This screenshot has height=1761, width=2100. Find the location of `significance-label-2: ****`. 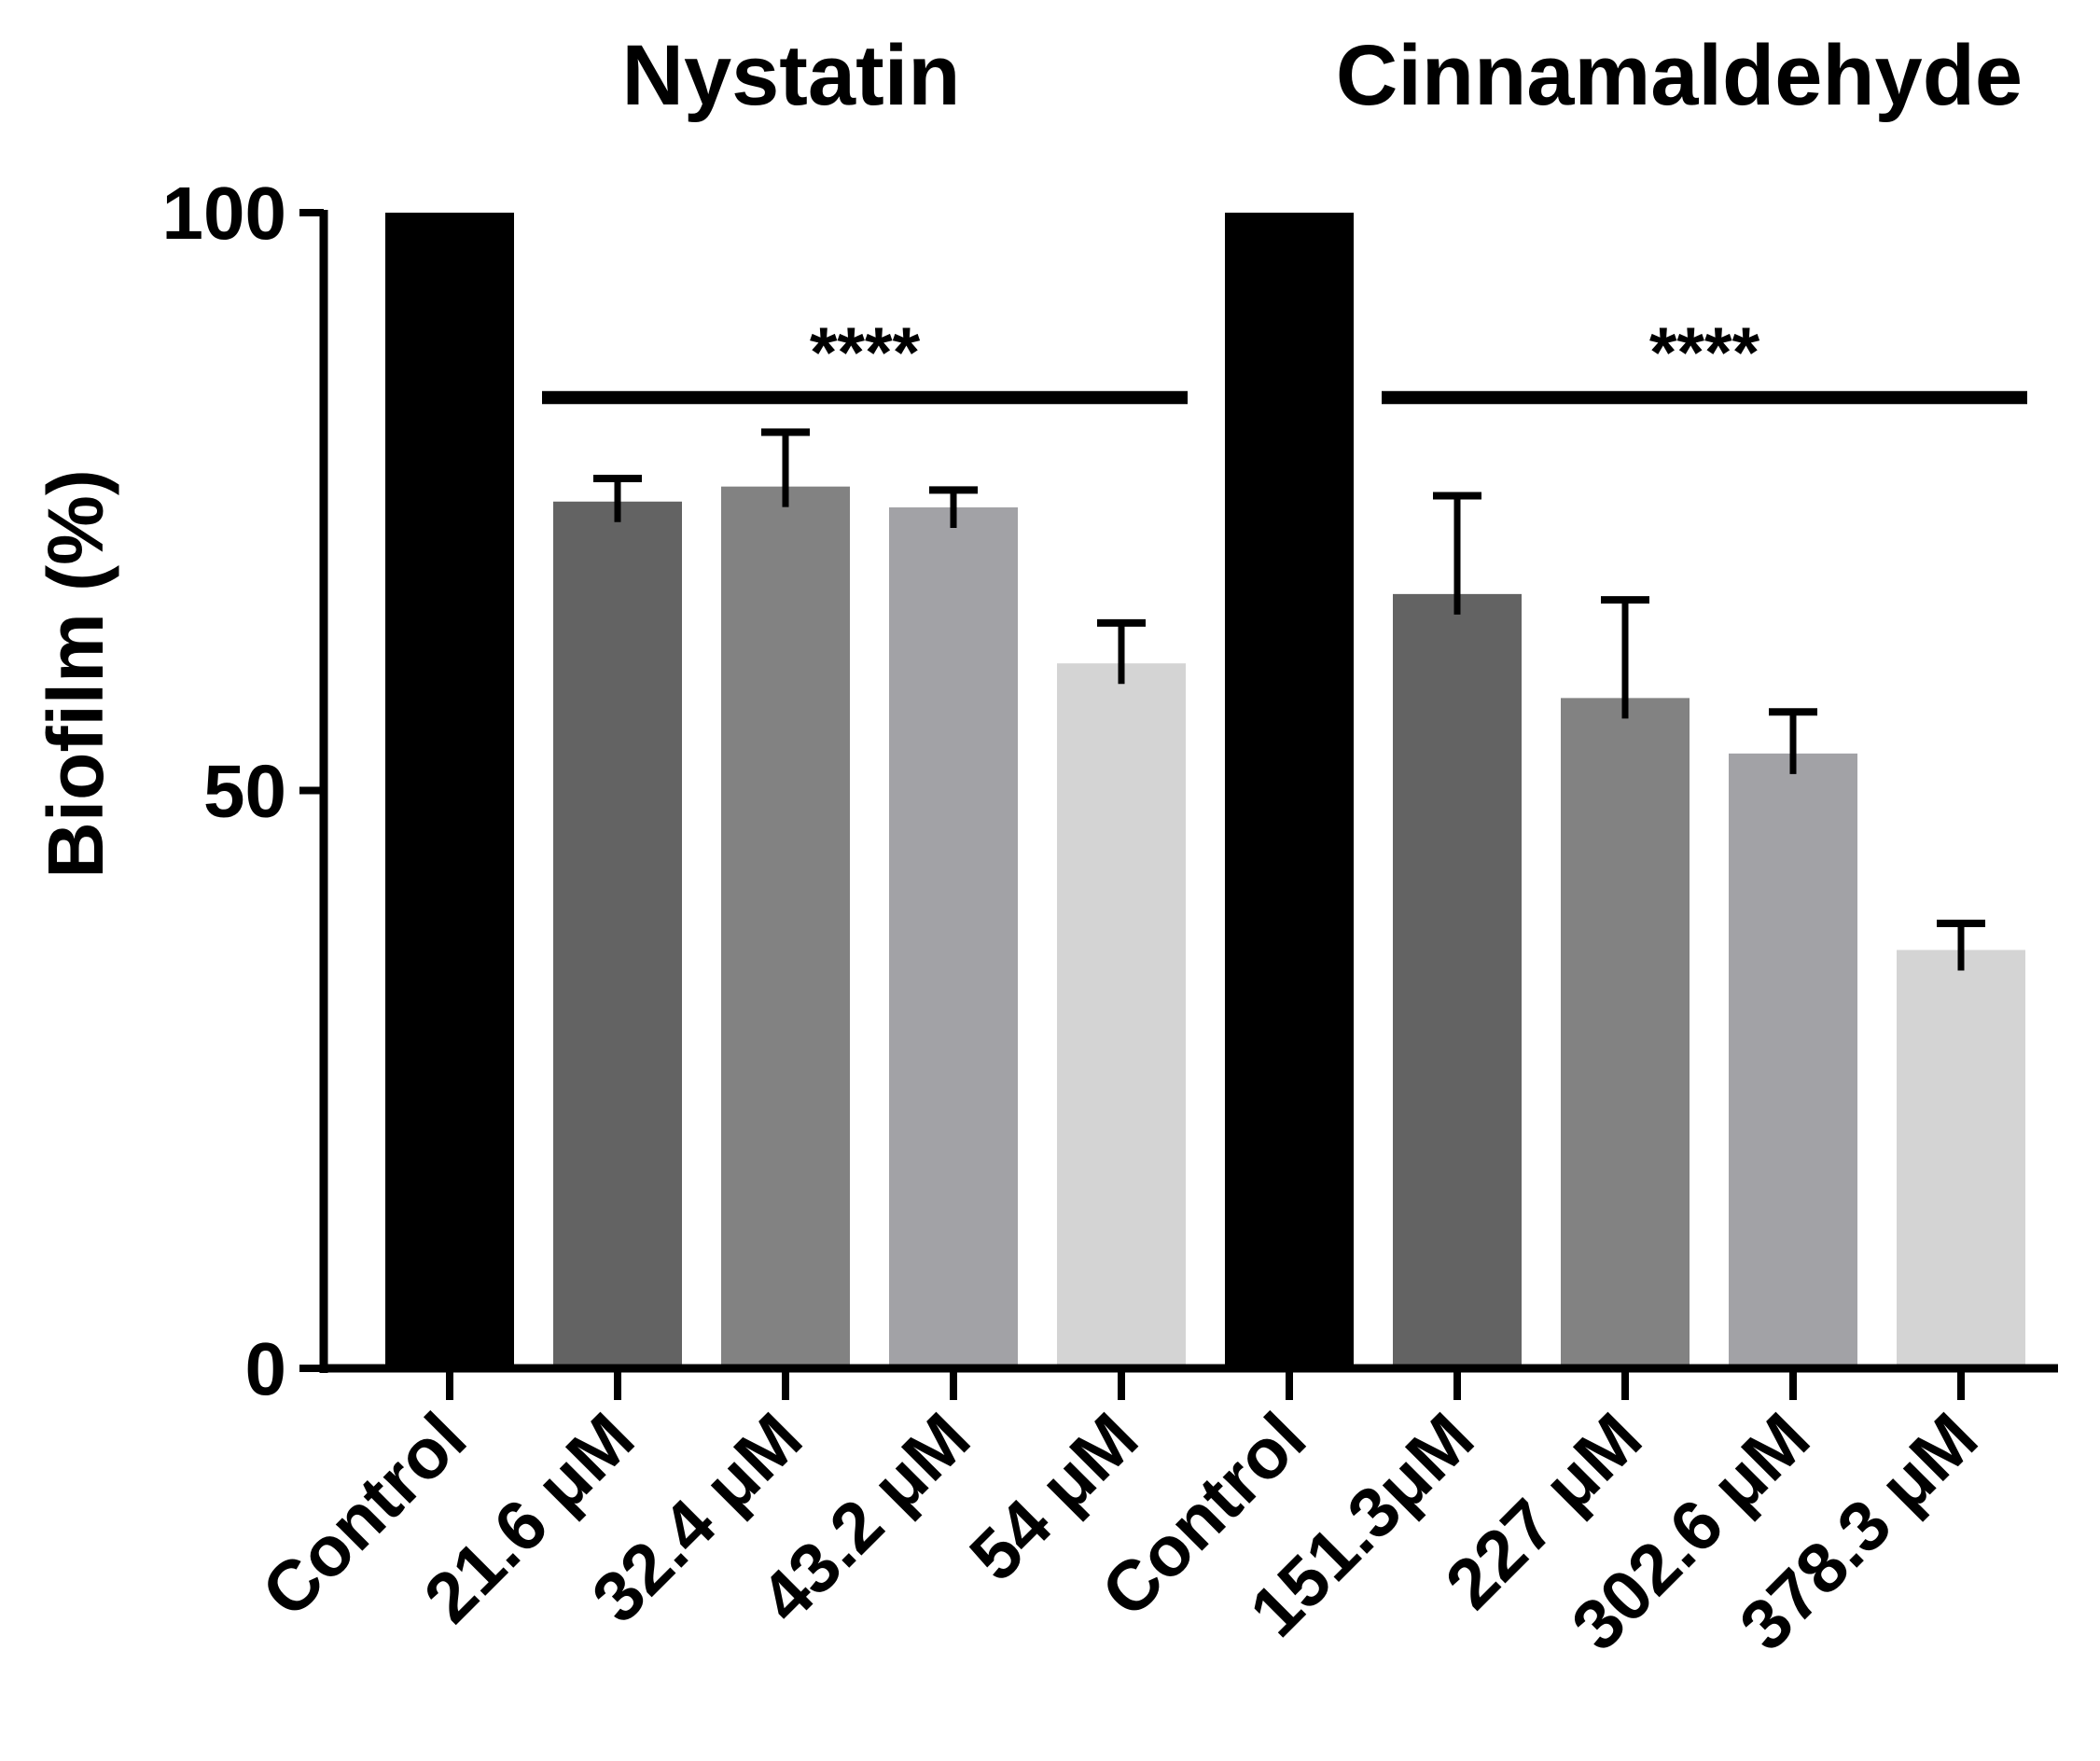

significance-label-2: **** is located at coordinates (1704, 353).